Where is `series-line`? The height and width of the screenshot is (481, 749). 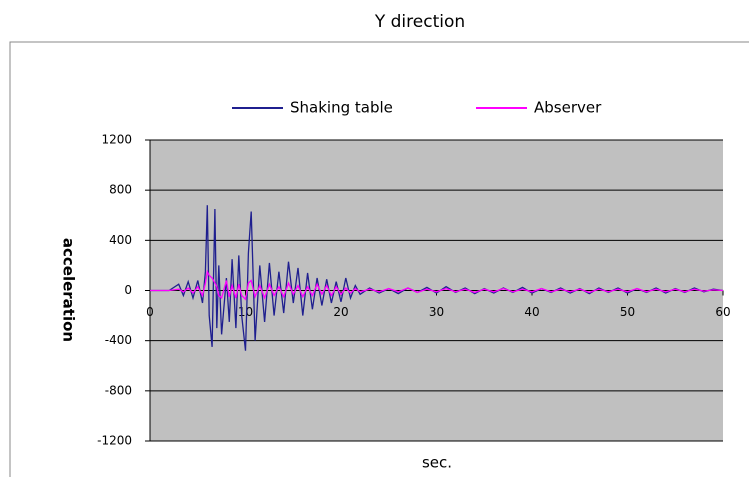
series-line is located at coordinates (437, 285).